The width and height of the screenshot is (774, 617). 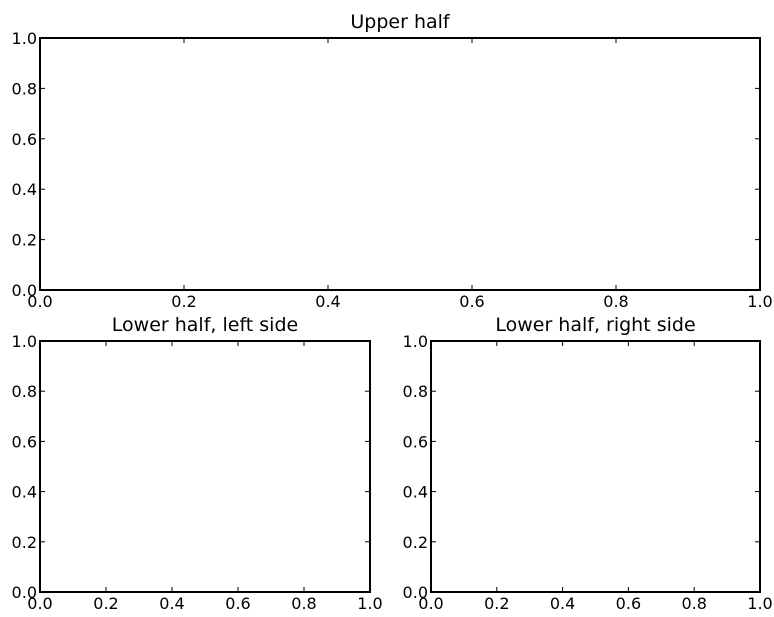 I want to click on lower-right-ytick-label: 0.6, so click(x=415, y=441).